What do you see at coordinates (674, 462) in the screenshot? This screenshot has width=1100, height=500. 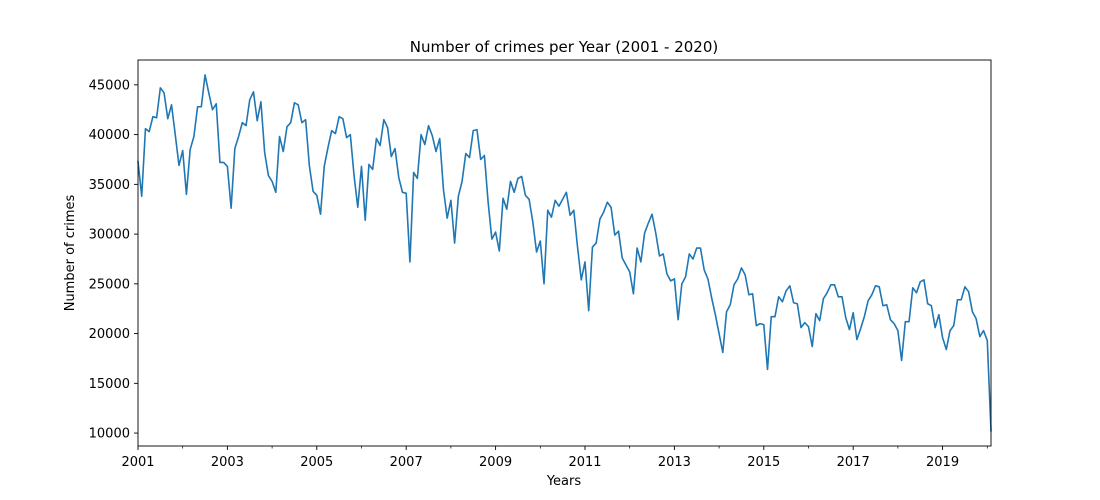 I see `x-tick-label: 2013` at bounding box center [674, 462].